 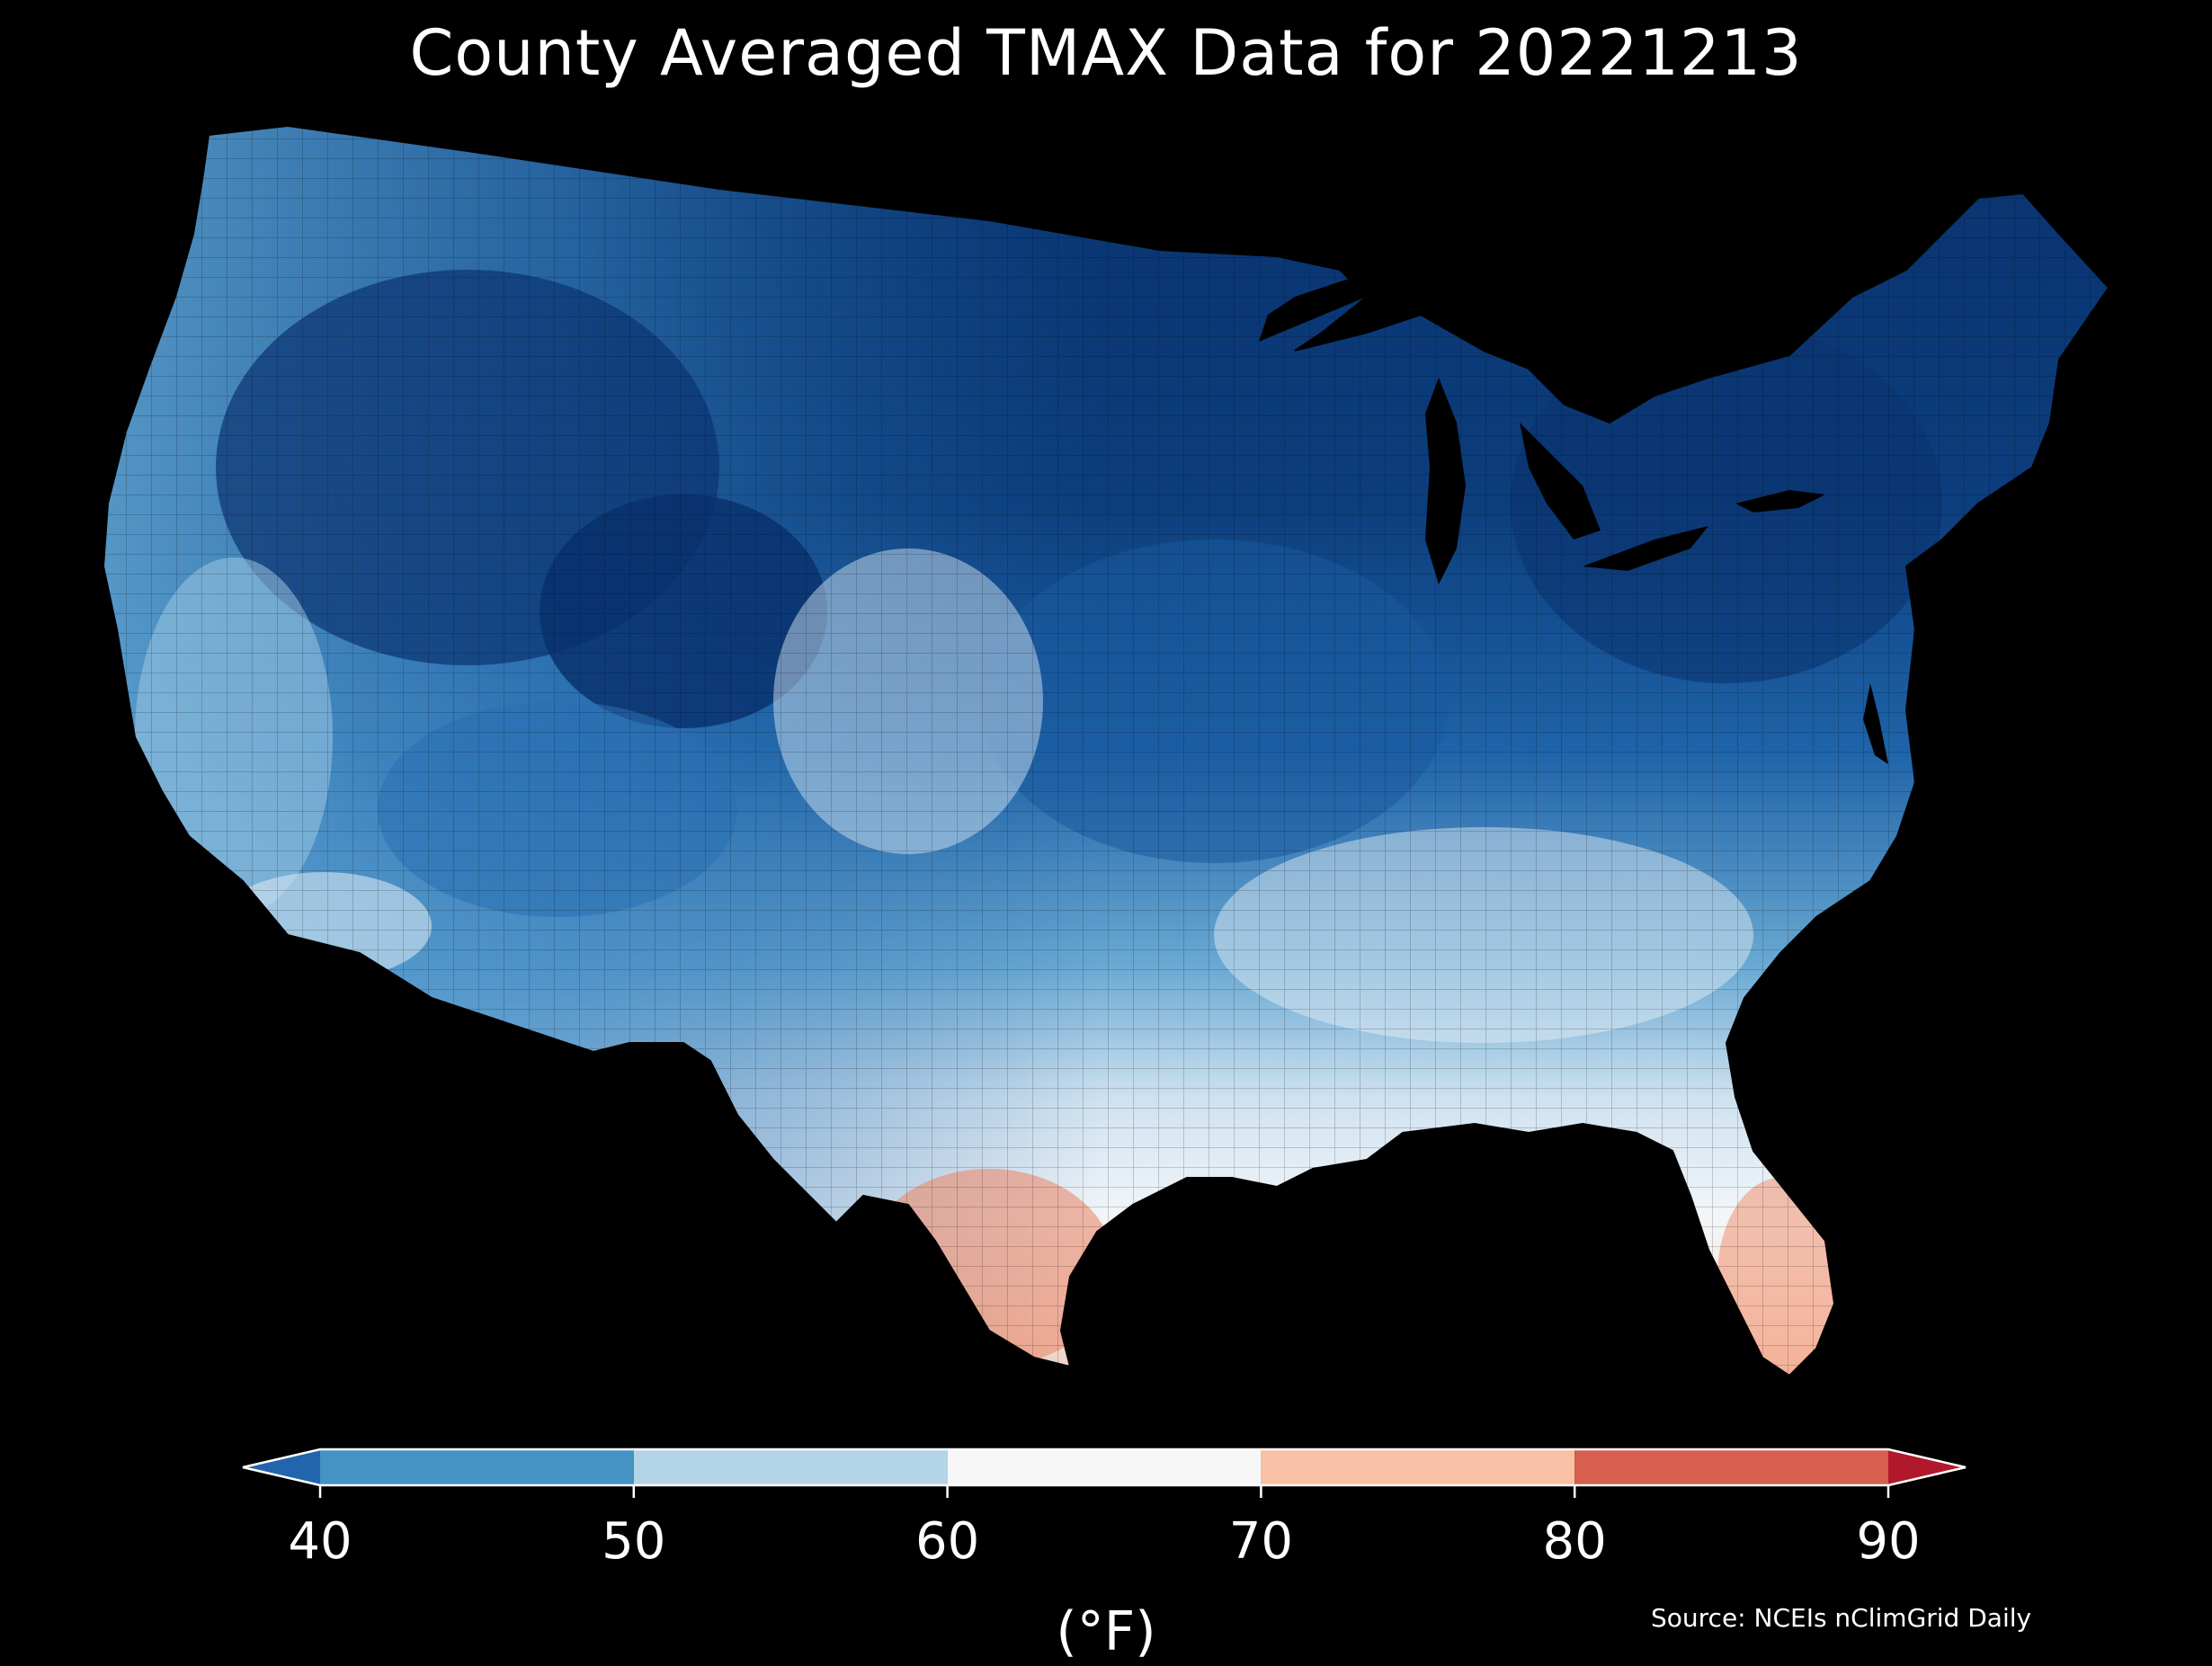 I want to click on lake-superior, so click(x=1313, y=310).